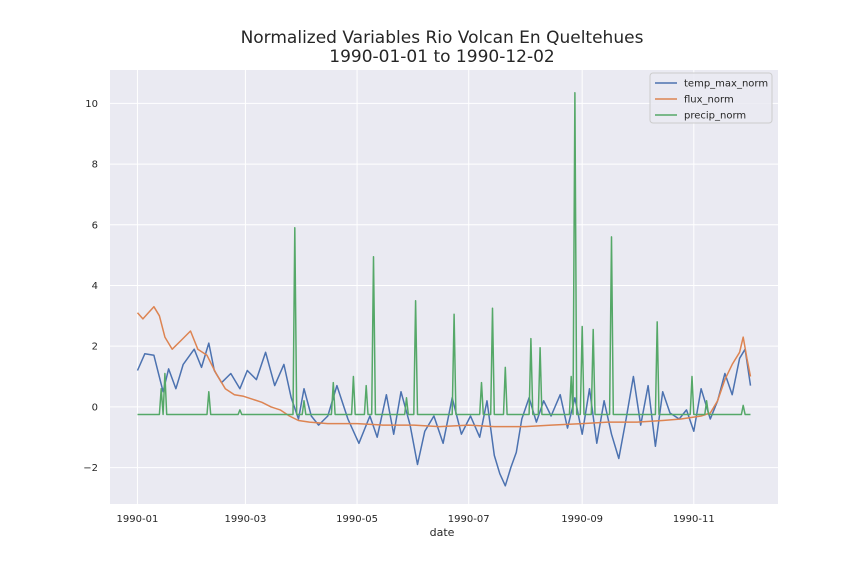 This screenshot has width=864, height=576. What do you see at coordinates (95, 407) in the screenshot?
I see `y-tick-label: 0` at bounding box center [95, 407].